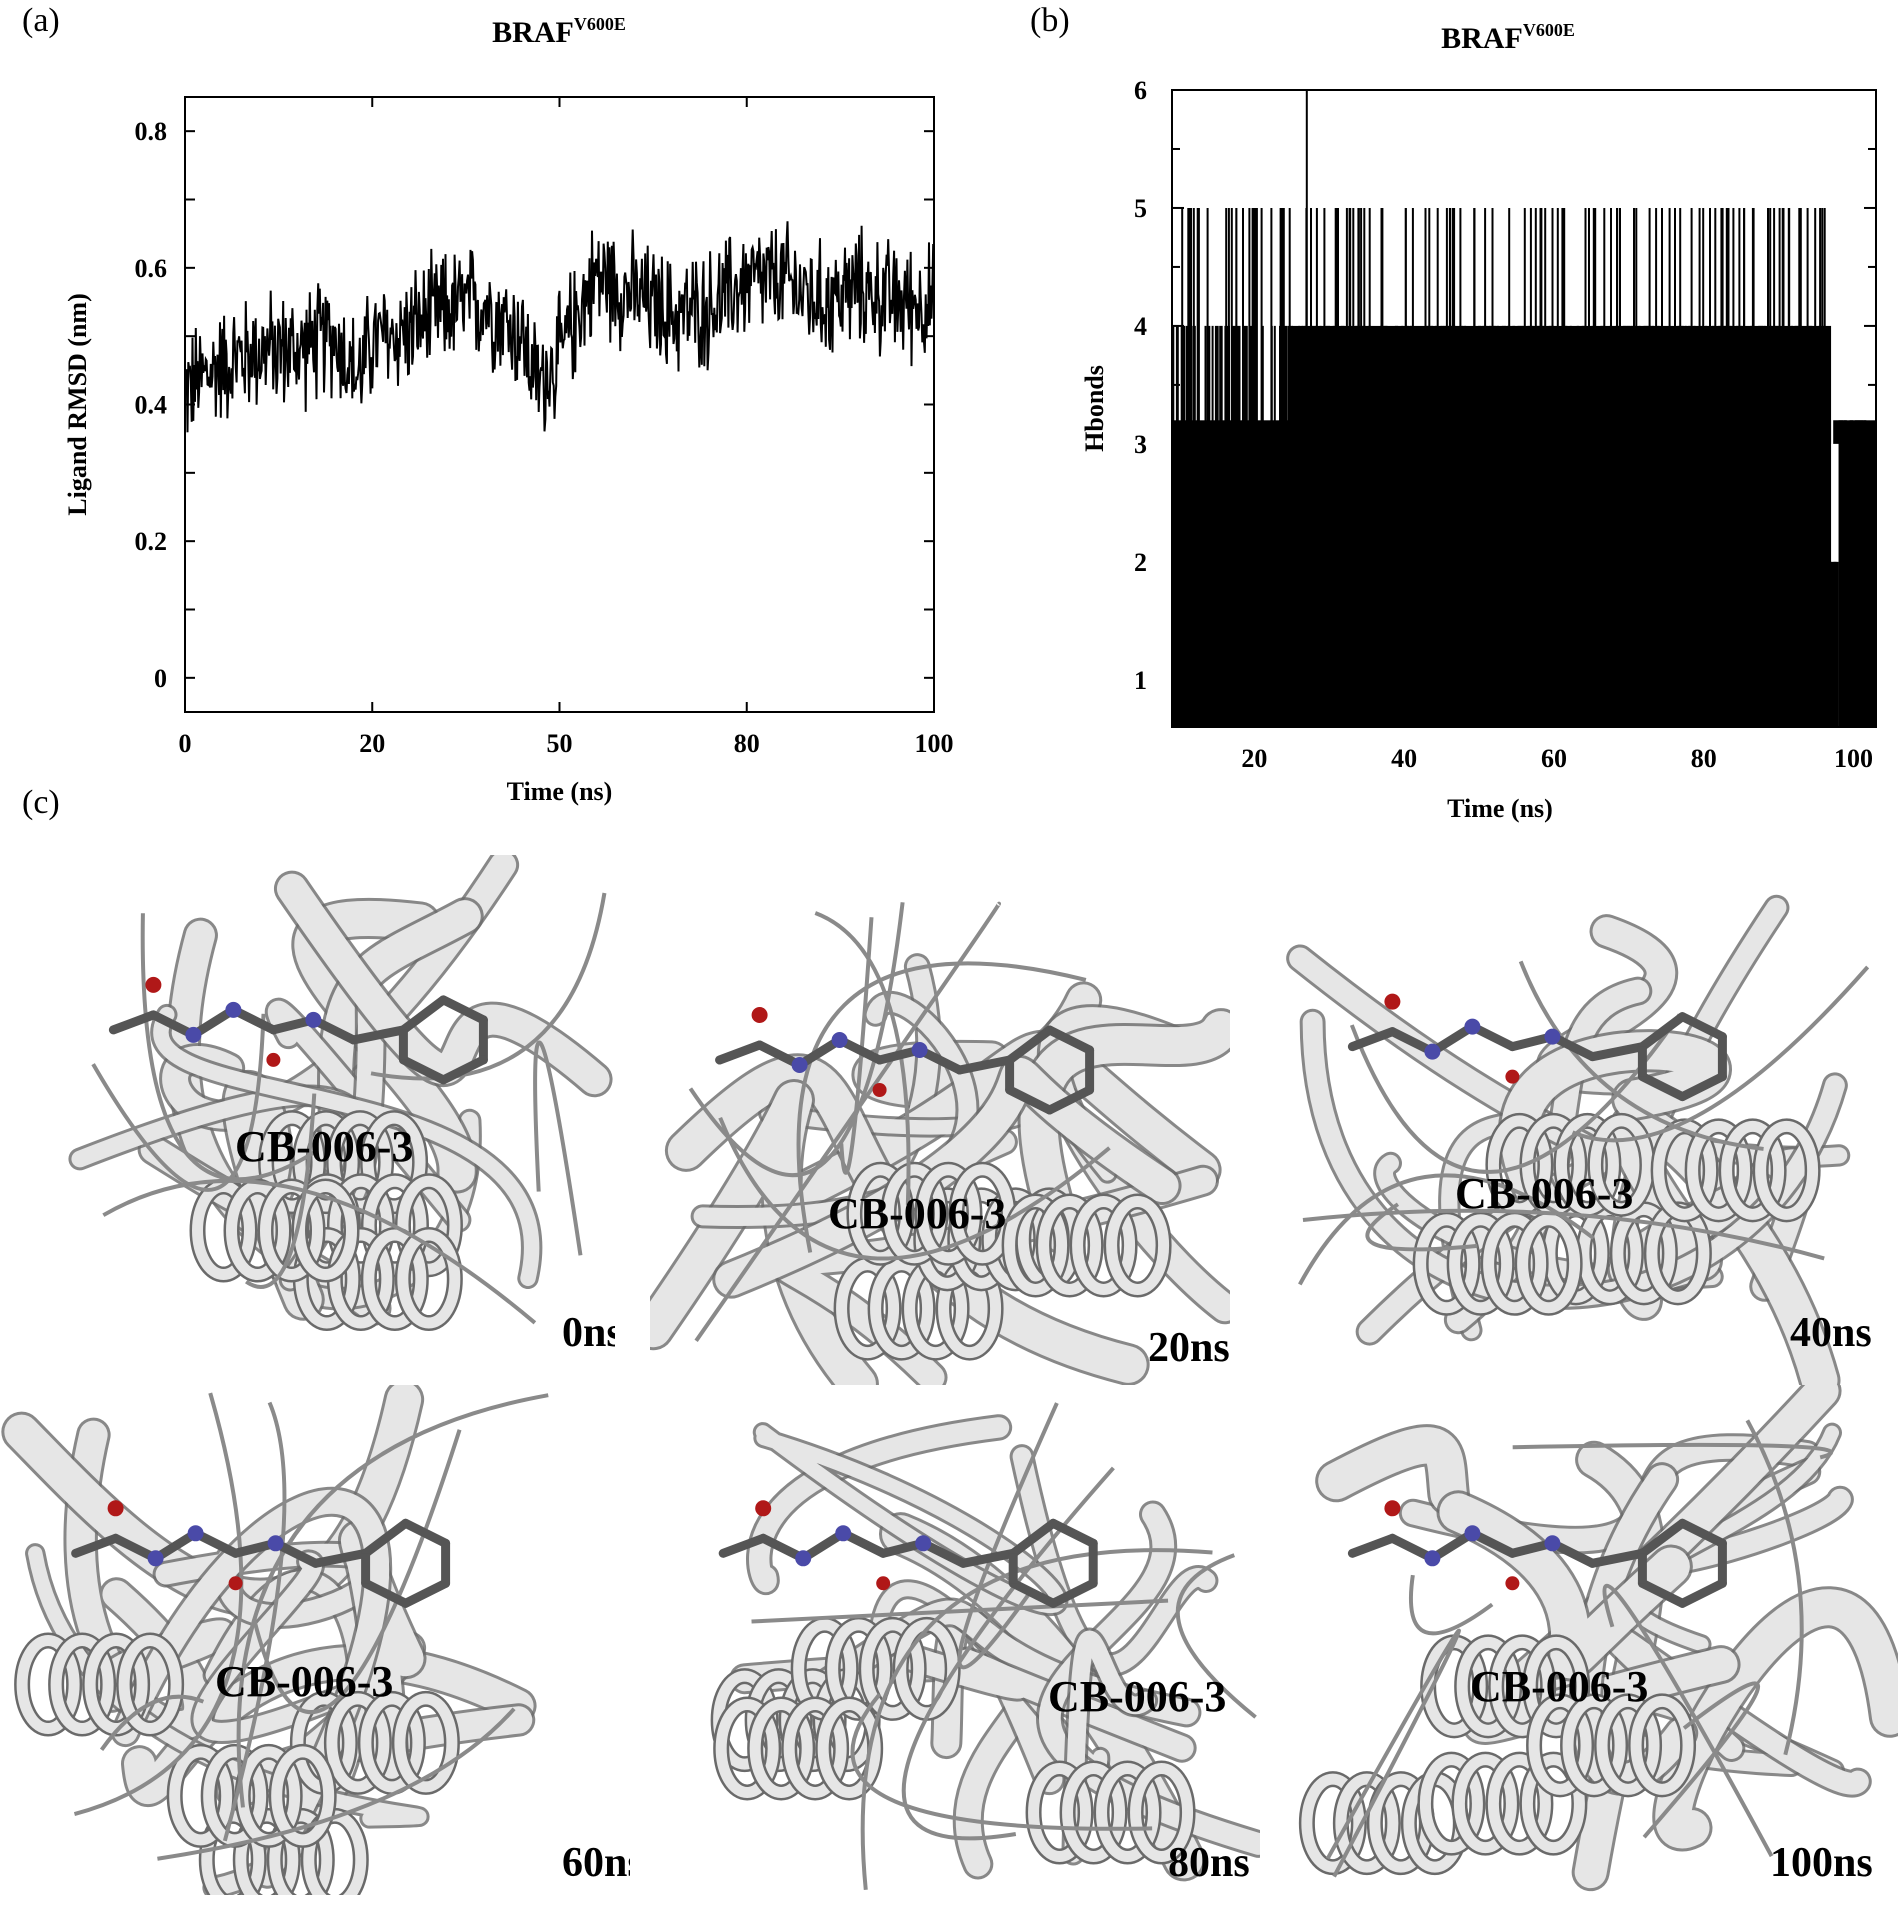  I want to click on rmsd-trace, so click(559, 327).